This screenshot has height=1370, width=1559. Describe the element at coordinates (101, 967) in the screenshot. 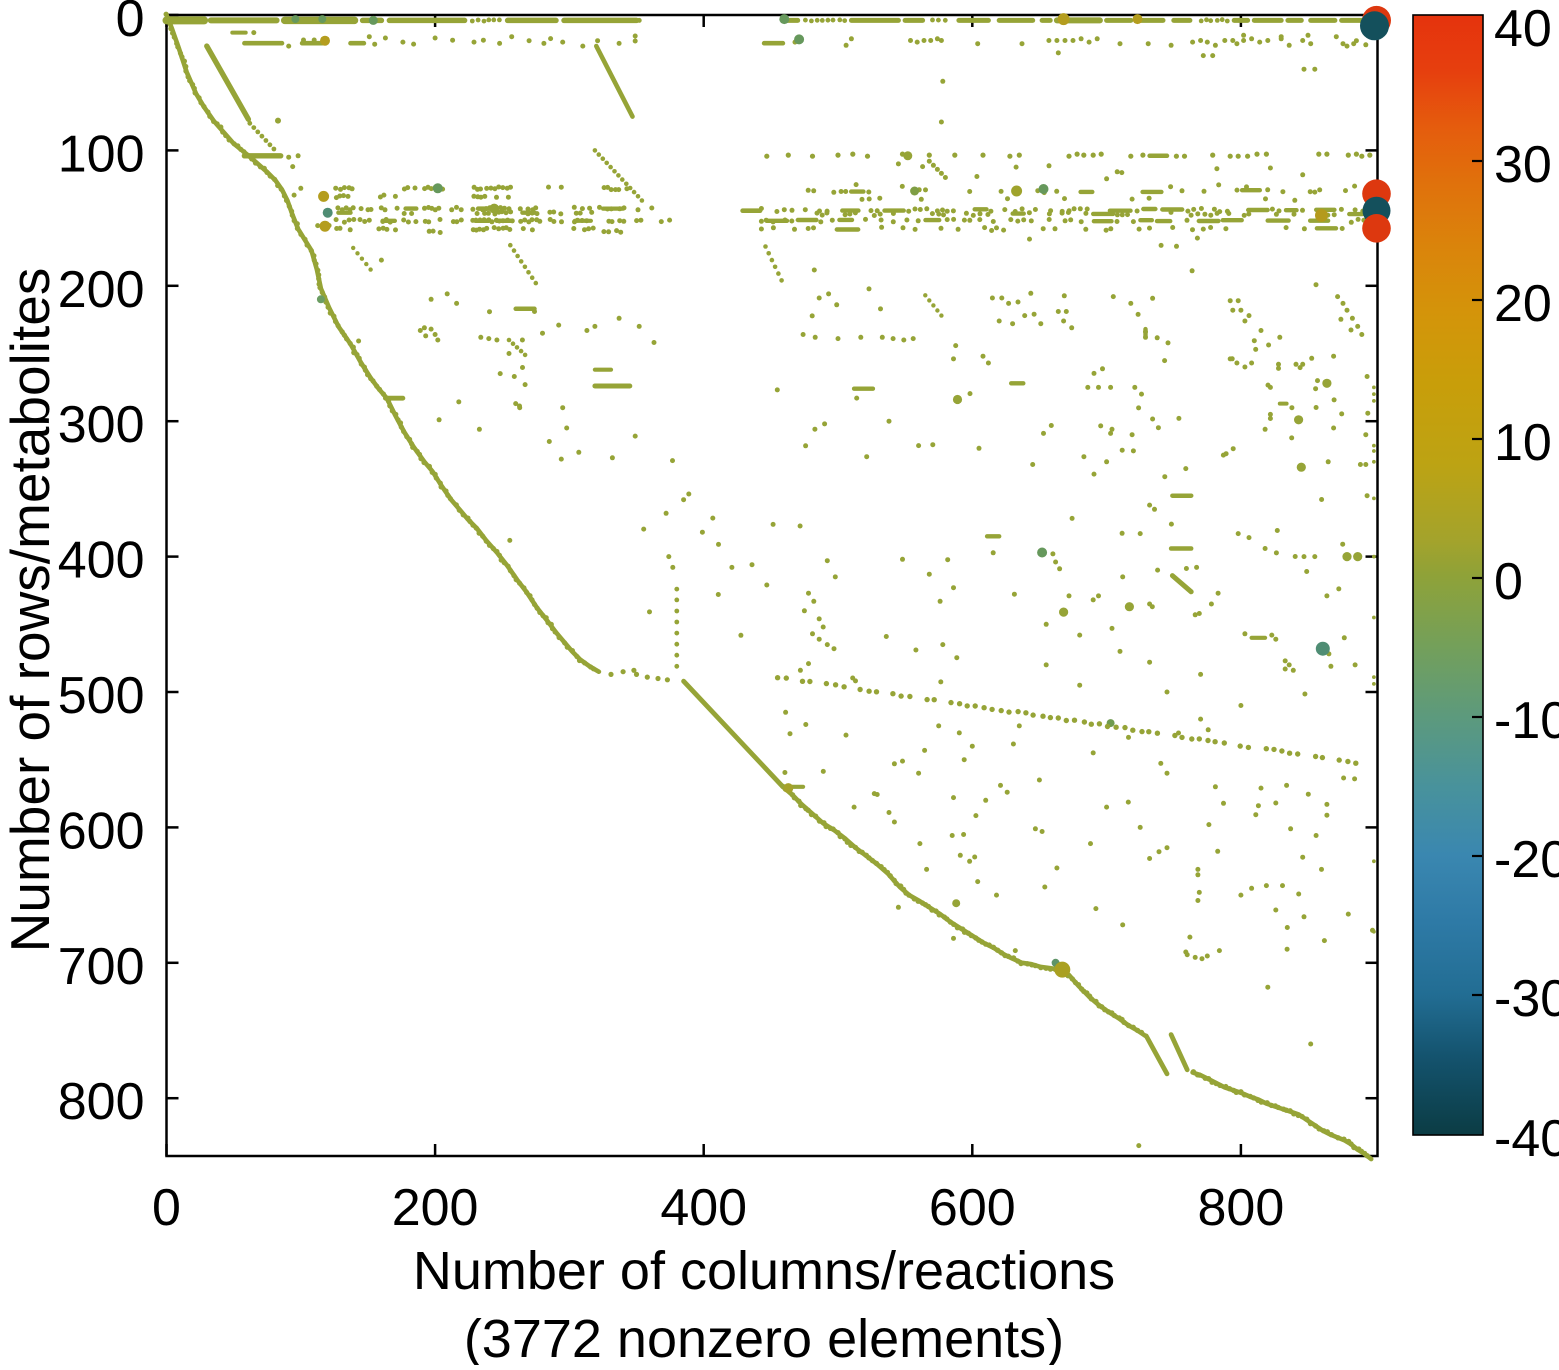

I see `svg-text: 700` at that location.